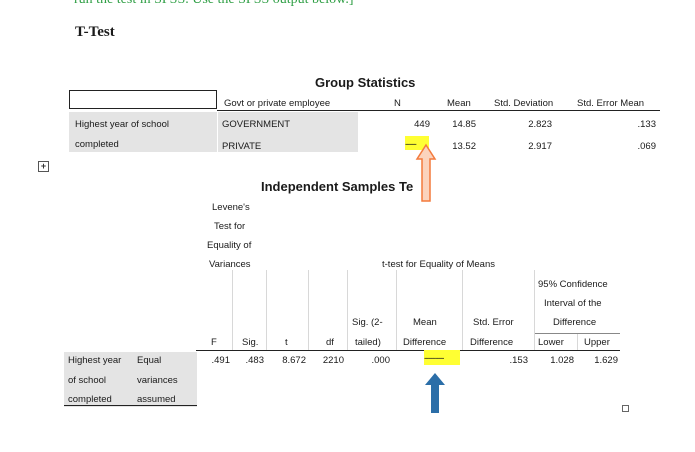  What do you see at coordinates (397, 103) in the screenshot?
I see `col-header-n: N` at bounding box center [397, 103].